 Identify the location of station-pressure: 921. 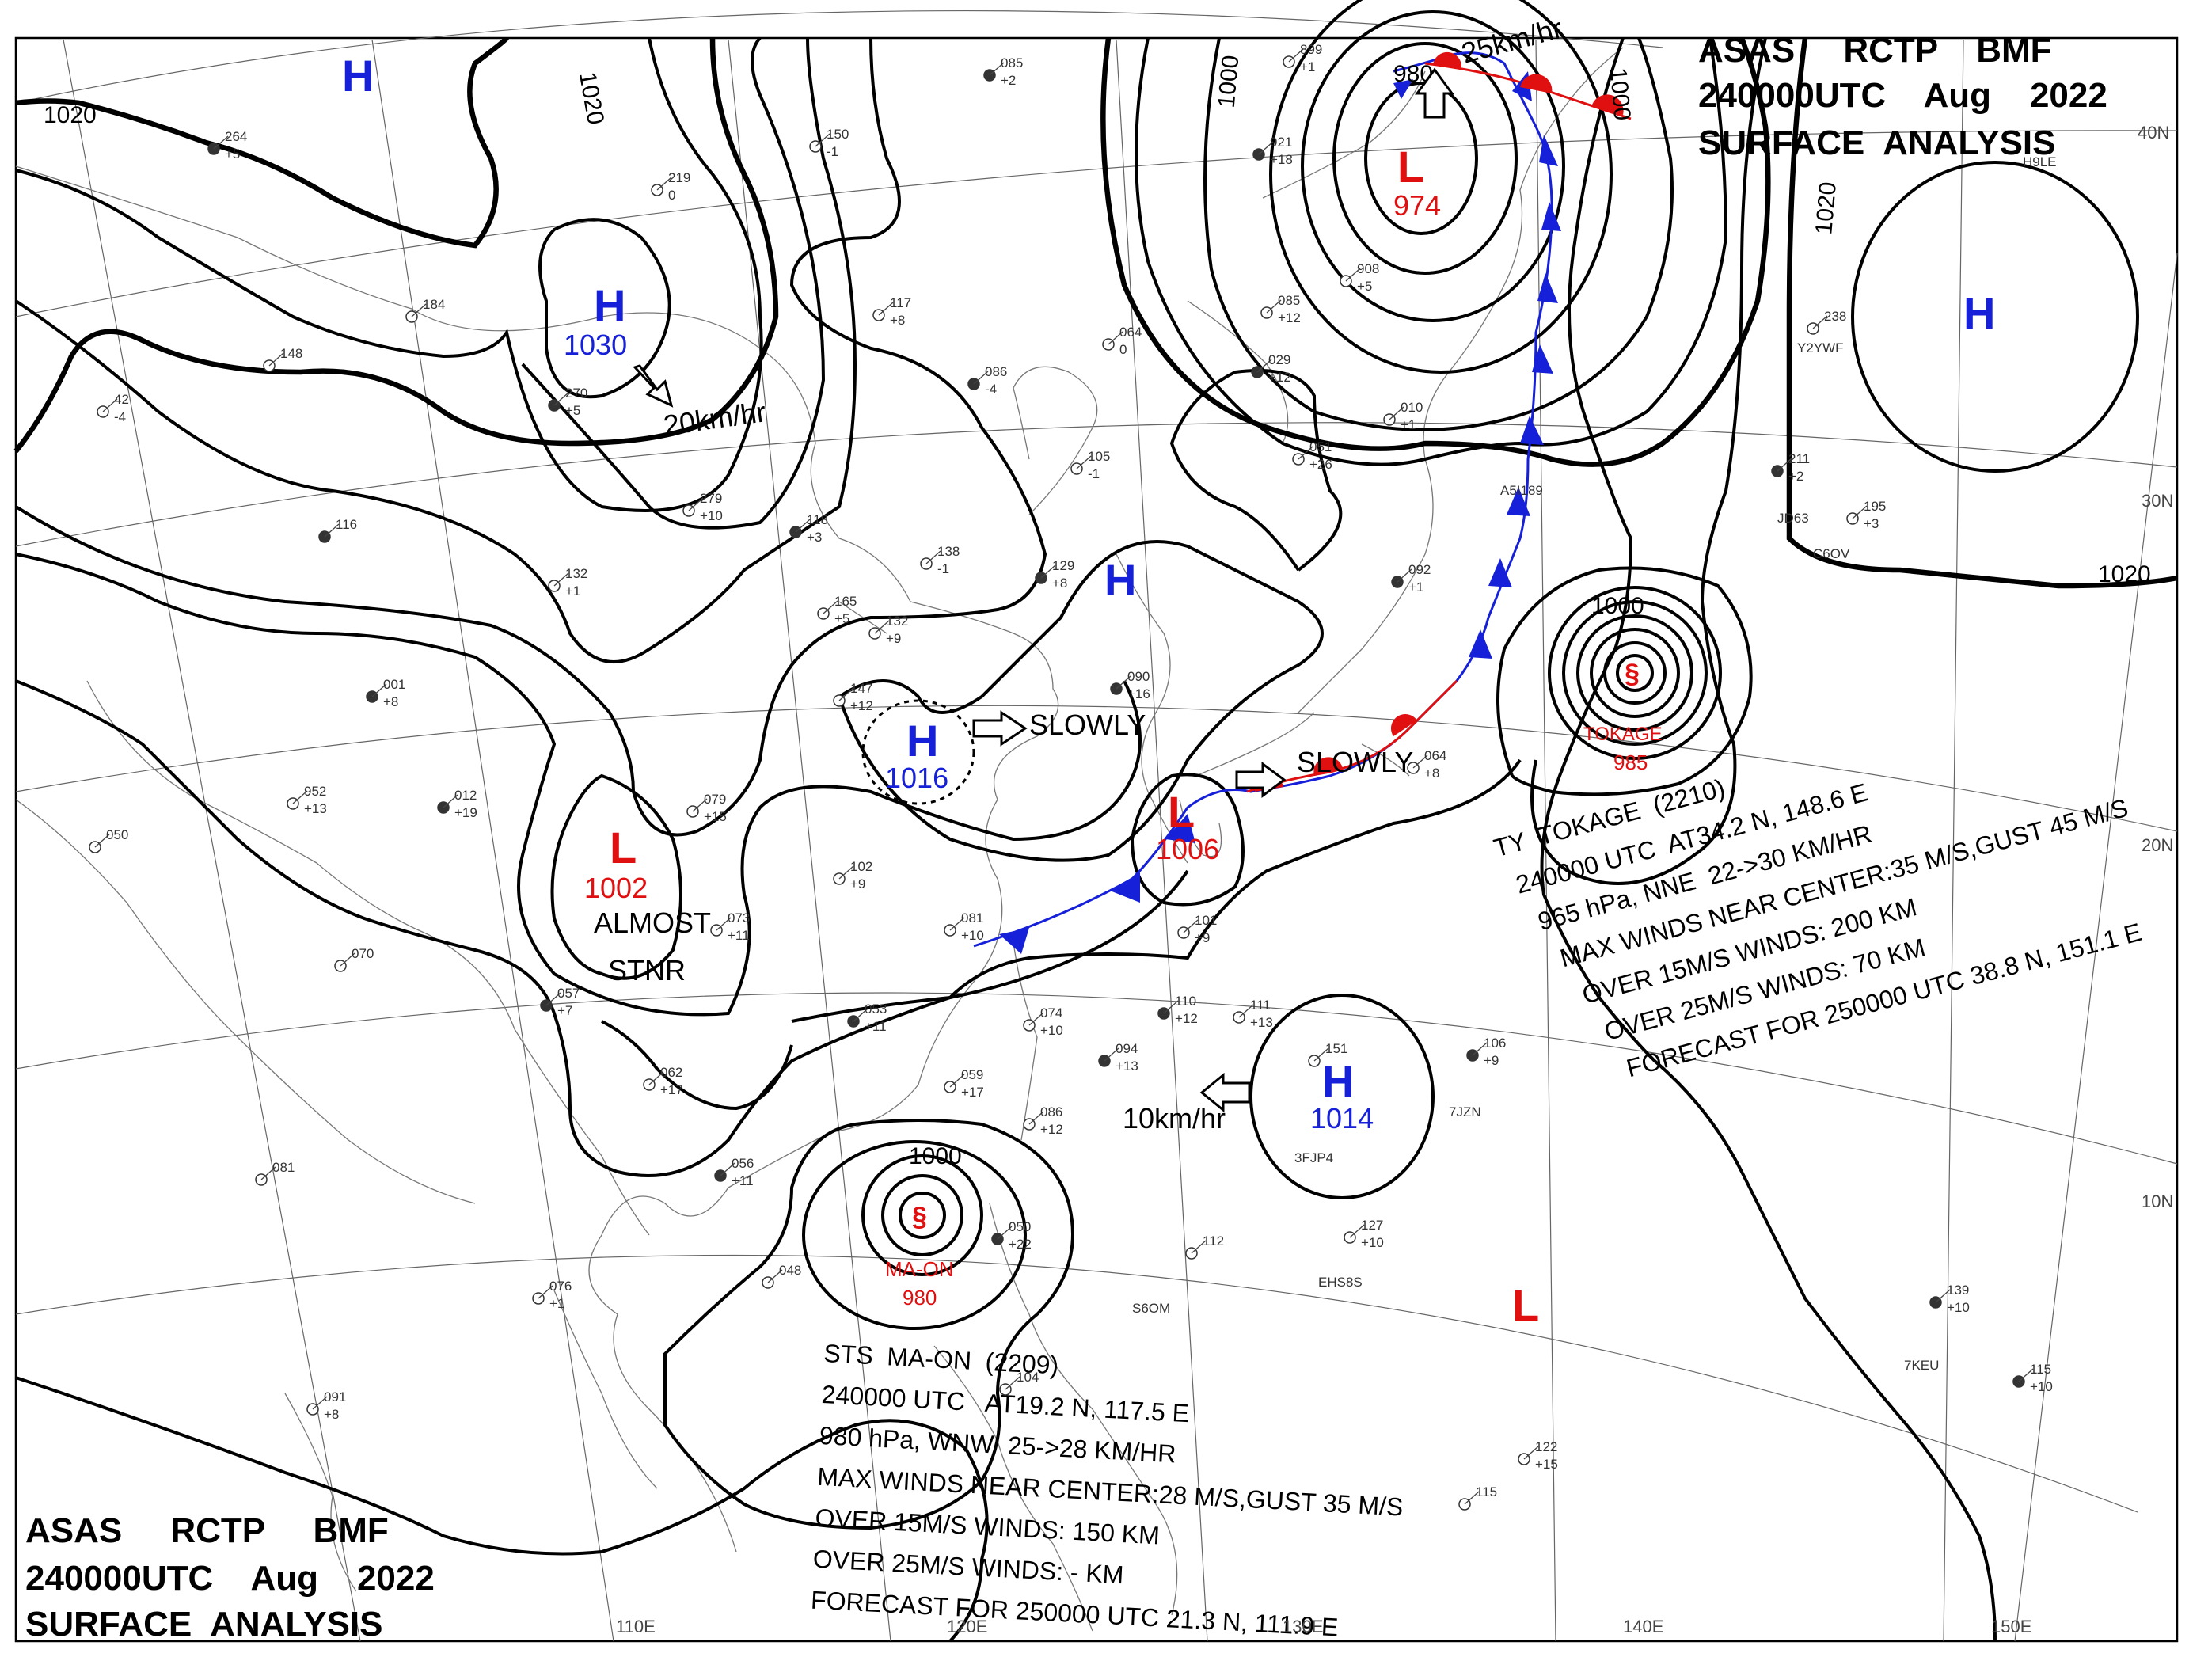
(1281, 142).